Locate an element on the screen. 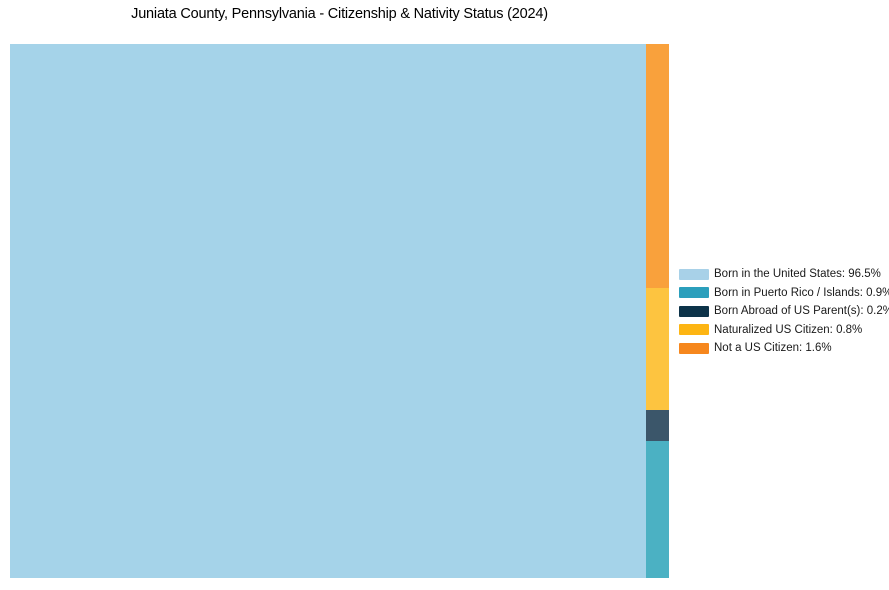 The width and height of the screenshot is (889, 590). legend-swatch-not-a-us-citizen is located at coordinates (694, 348).